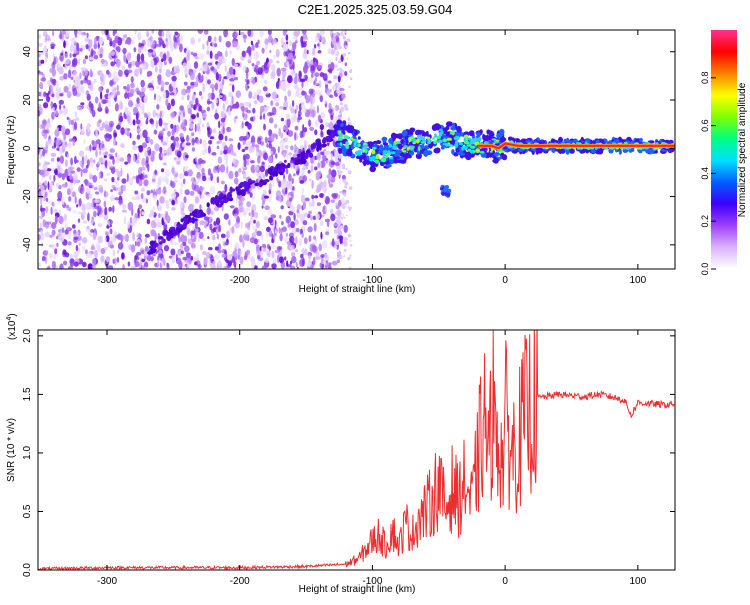 The image size is (750, 605). What do you see at coordinates (11, 150) in the screenshot?
I see `spectrogram-y-label: Frequency (Hz)` at bounding box center [11, 150].